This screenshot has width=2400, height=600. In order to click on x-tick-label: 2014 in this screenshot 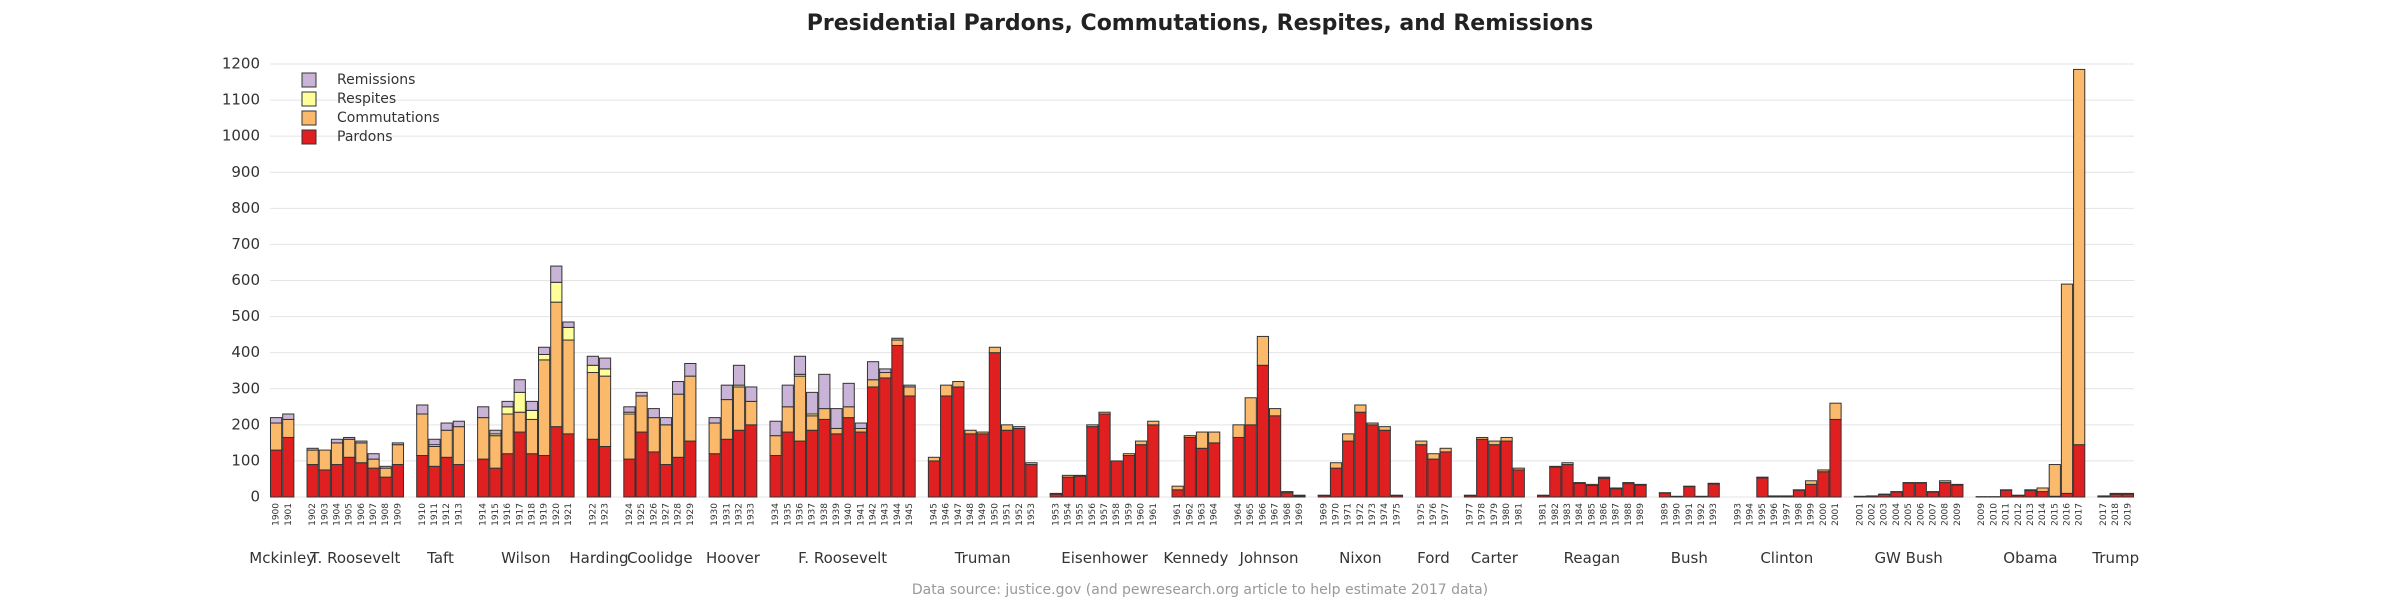, I will do `click(2043, 514)`.